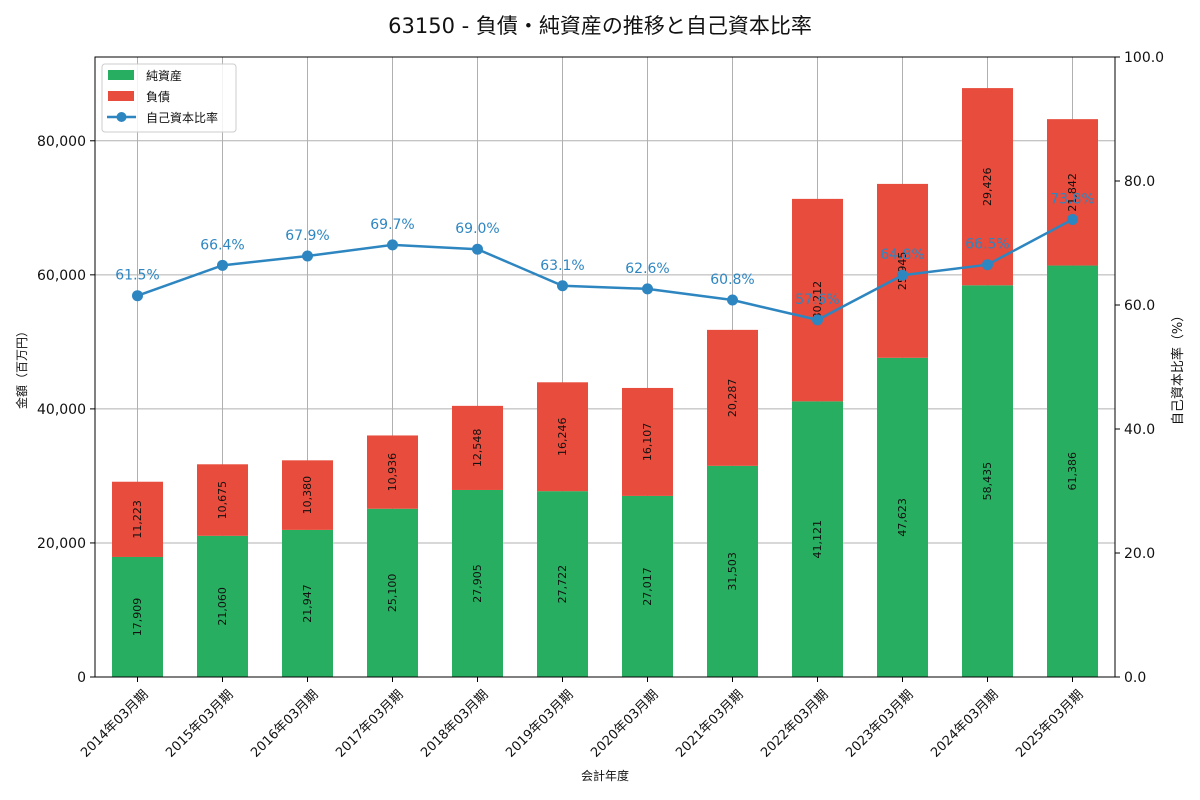 The width and height of the screenshot is (1200, 800). What do you see at coordinates (539, 723) in the screenshot?
I see `x-tick-label: 2019年03月期` at bounding box center [539, 723].